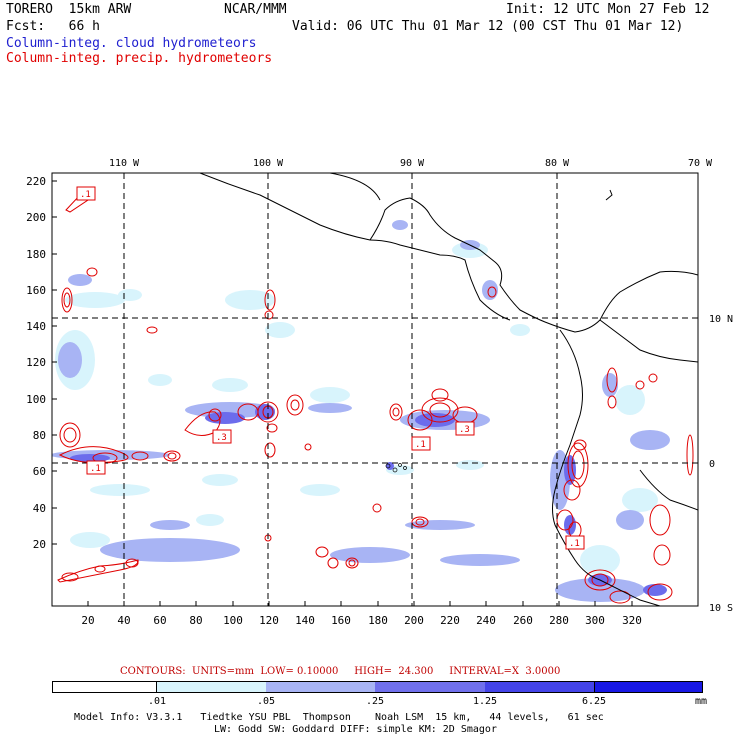  I want to click on model-title: TORERO 15km ARW, so click(69, 9).